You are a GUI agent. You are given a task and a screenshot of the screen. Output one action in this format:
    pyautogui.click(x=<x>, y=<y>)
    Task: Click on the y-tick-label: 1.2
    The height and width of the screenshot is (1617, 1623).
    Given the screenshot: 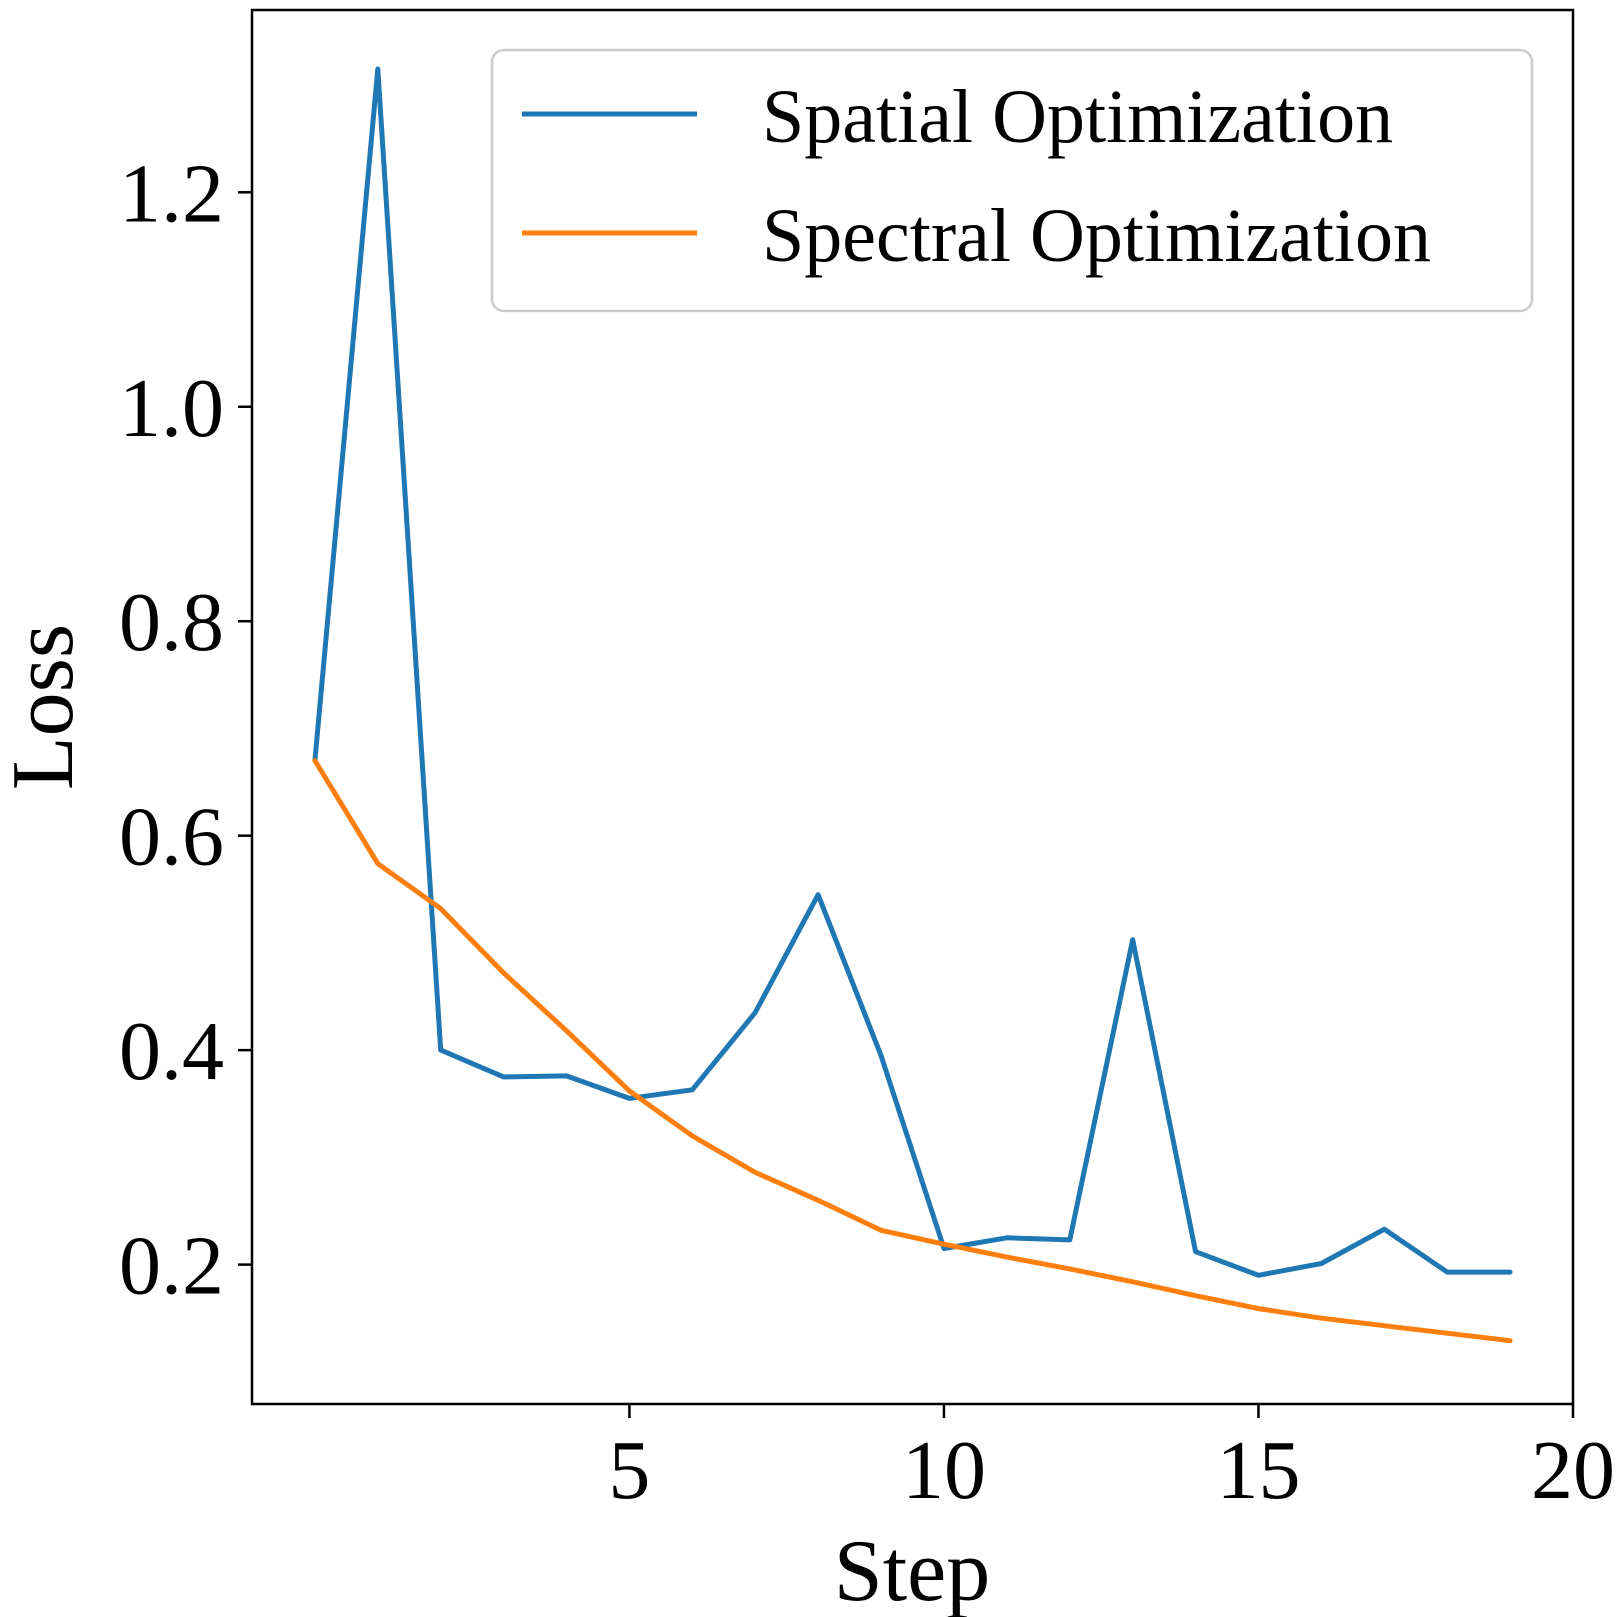 What is the action you would take?
    pyautogui.click(x=171, y=193)
    